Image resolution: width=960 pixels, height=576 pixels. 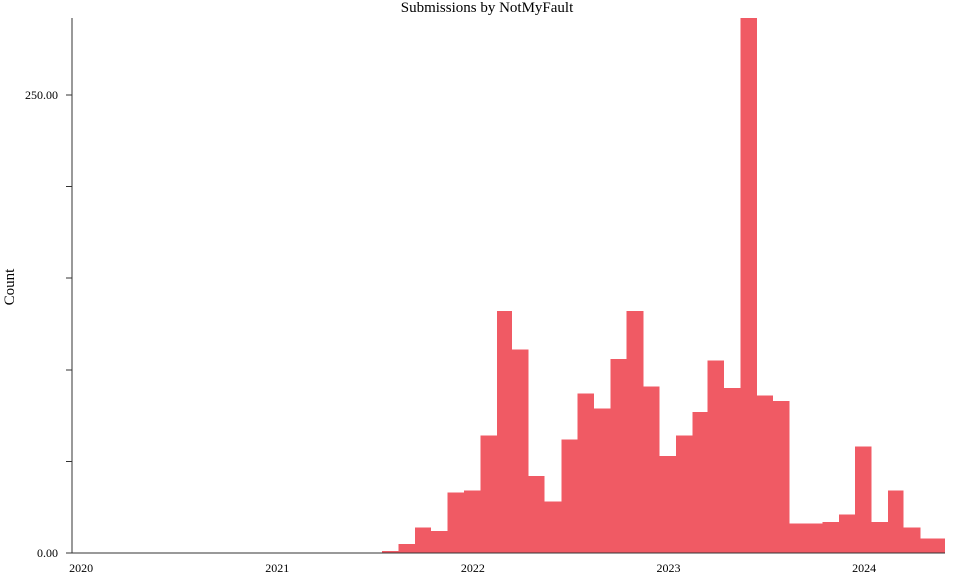 What do you see at coordinates (473, 568) in the screenshot?
I see `x-tick-label: 2022` at bounding box center [473, 568].